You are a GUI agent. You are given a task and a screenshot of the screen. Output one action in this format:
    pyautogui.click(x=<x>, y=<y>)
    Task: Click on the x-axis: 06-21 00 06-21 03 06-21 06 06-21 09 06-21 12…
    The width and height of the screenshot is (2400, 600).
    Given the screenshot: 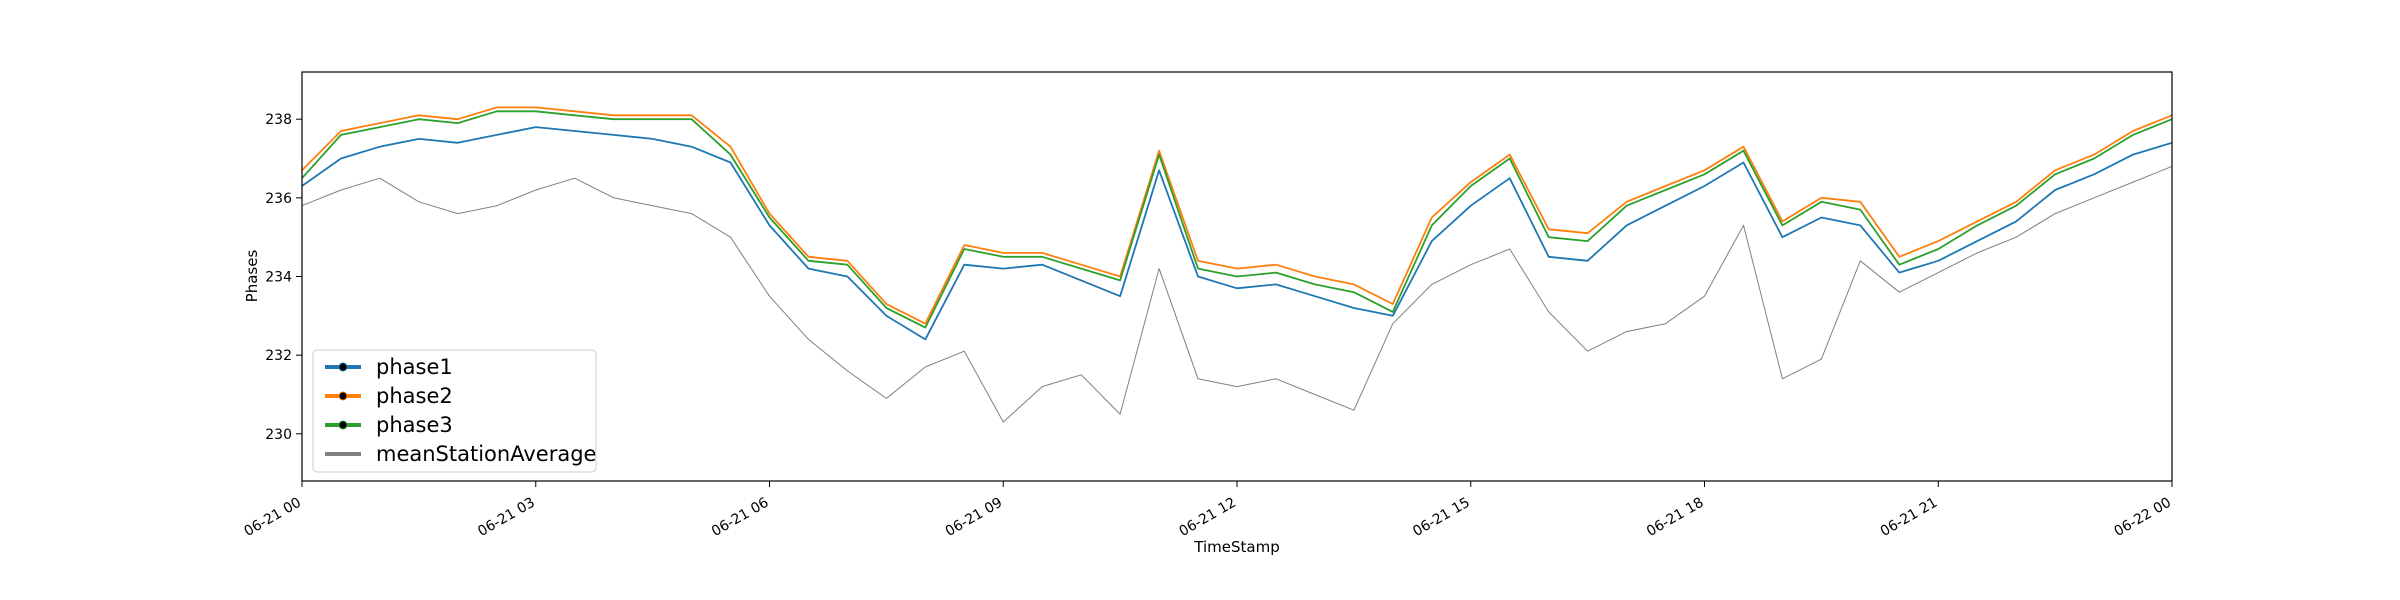 What is the action you would take?
    pyautogui.click(x=1207, y=510)
    